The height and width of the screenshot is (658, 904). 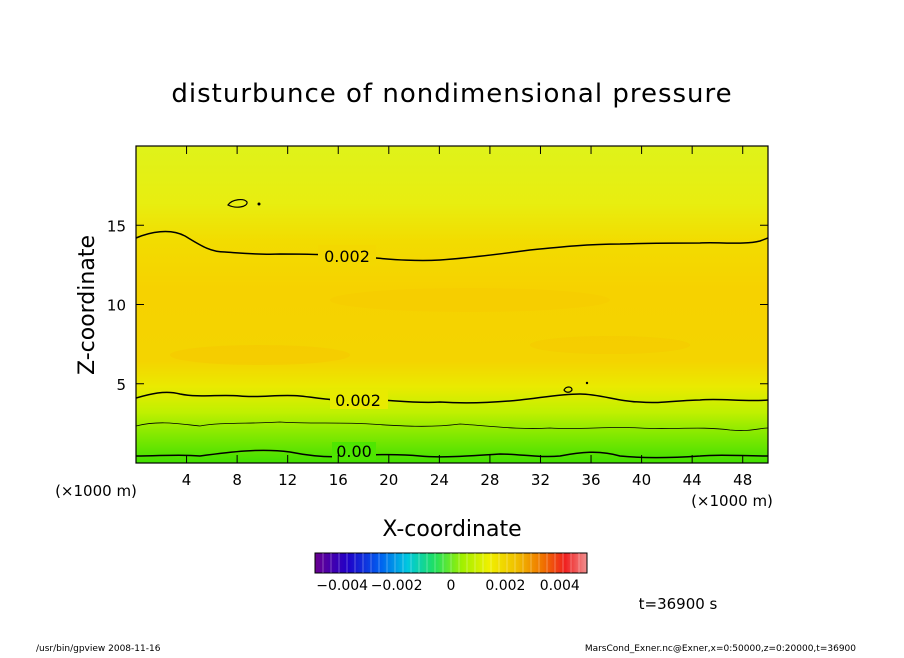 What do you see at coordinates (98, 649) in the screenshot?
I see `footer-left: /usr/bin/gpview 2008-11-16` at bounding box center [98, 649].